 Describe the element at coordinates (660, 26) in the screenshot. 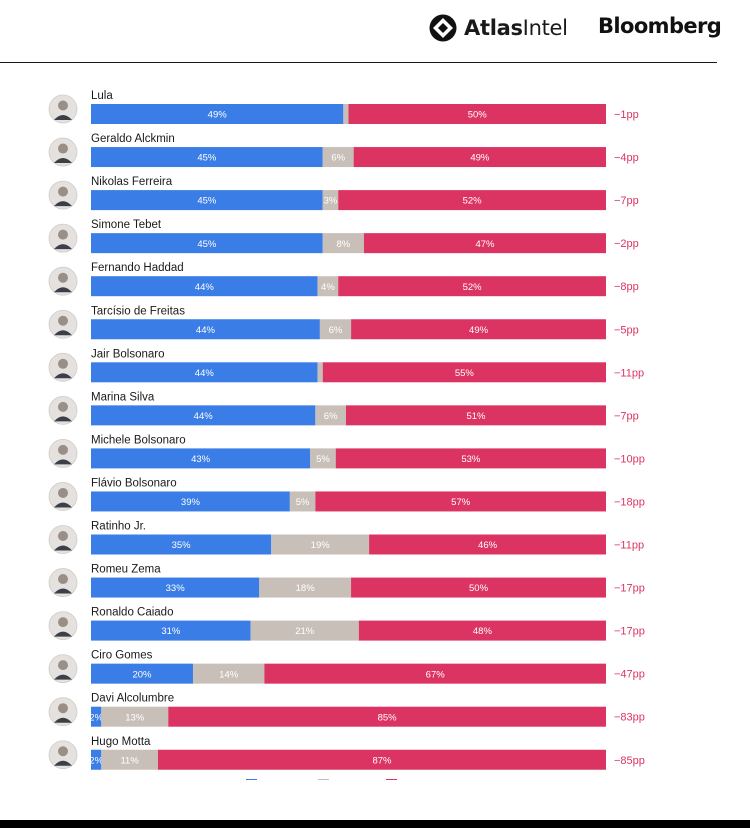

I see `bloomberg-logo: Bloomberg` at that location.